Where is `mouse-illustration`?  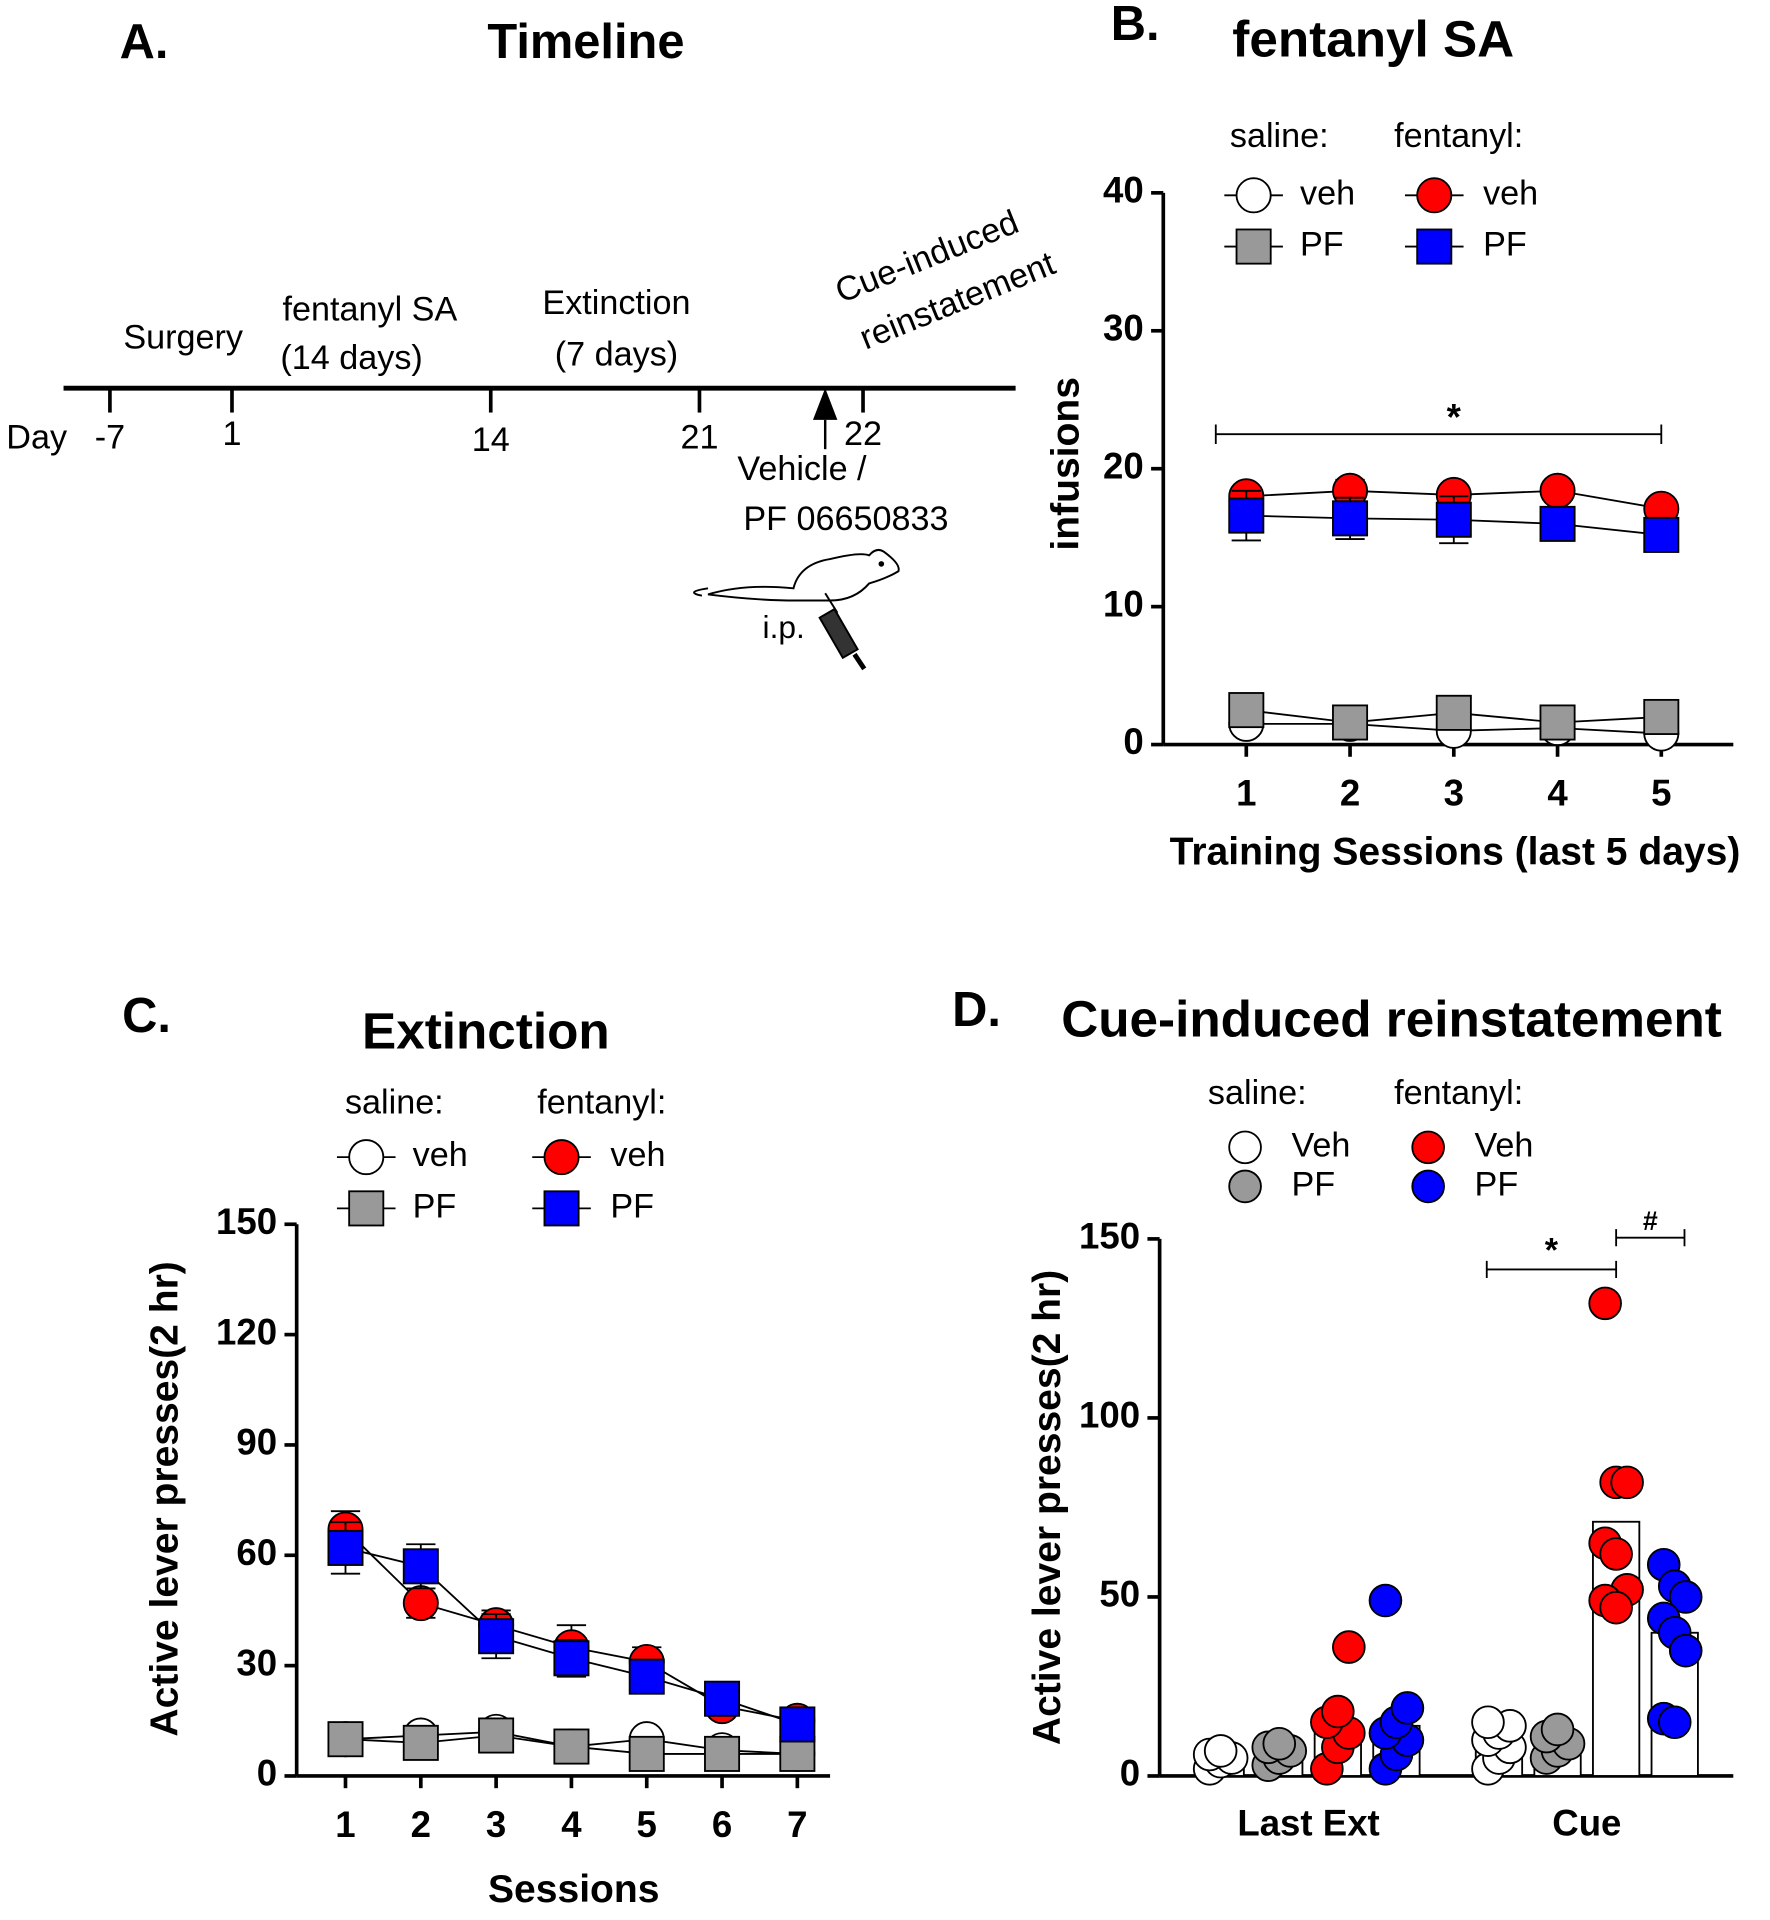 mouse-illustration is located at coordinates (796, 609).